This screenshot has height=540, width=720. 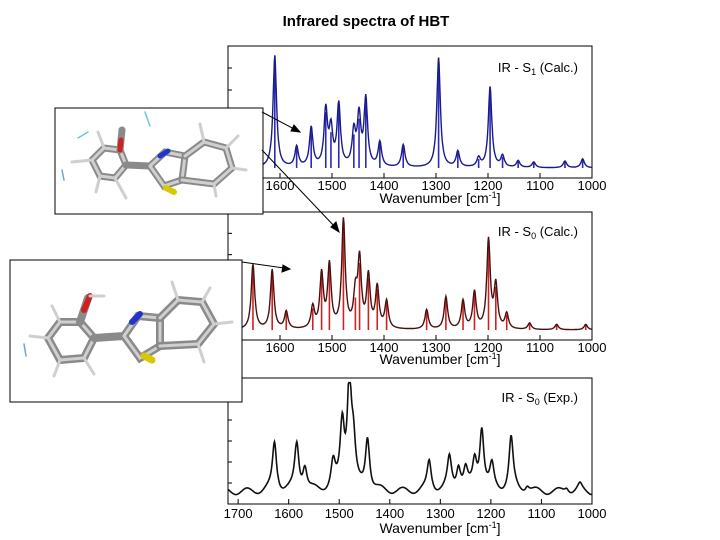 What do you see at coordinates (538, 68) in the screenshot?
I see `panel-label: IR - S1 (Calc.)` at bounding box center [538, 68].